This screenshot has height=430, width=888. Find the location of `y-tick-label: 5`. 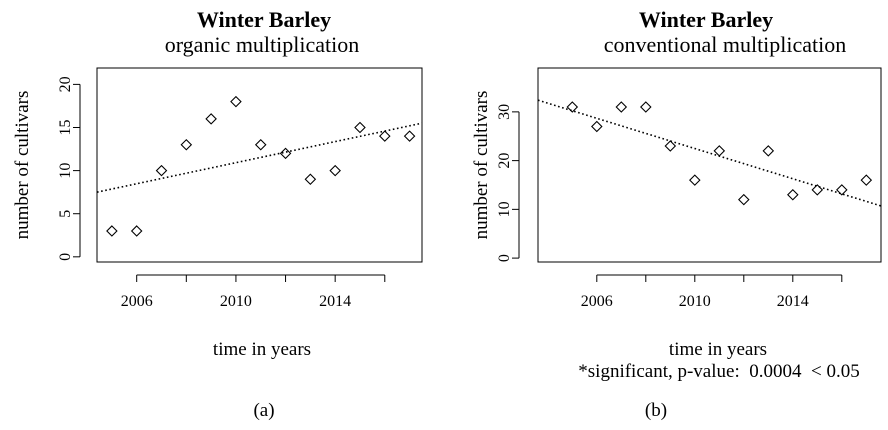

y-tick-label: 5 is located at coordinates (65, 214).